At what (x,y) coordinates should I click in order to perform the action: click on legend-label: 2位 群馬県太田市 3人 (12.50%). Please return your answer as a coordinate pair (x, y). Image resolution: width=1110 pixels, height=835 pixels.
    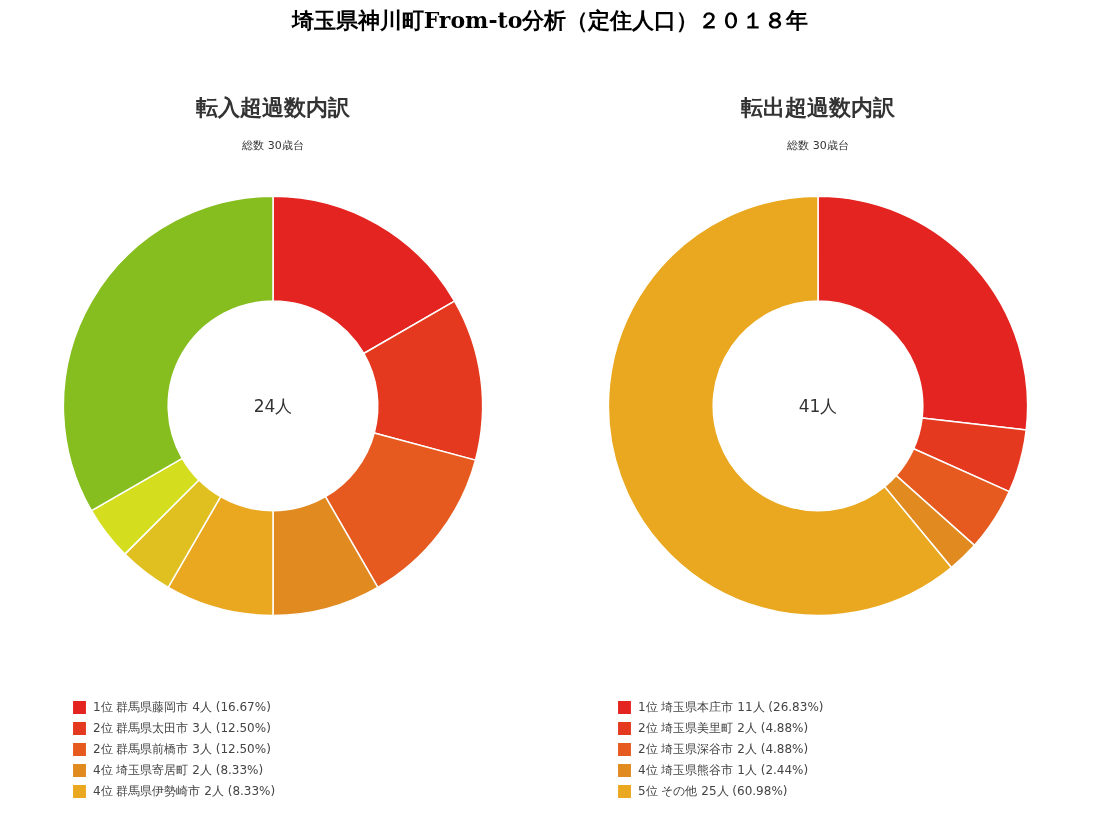
    Looking at the image, I should click on (182, 728).